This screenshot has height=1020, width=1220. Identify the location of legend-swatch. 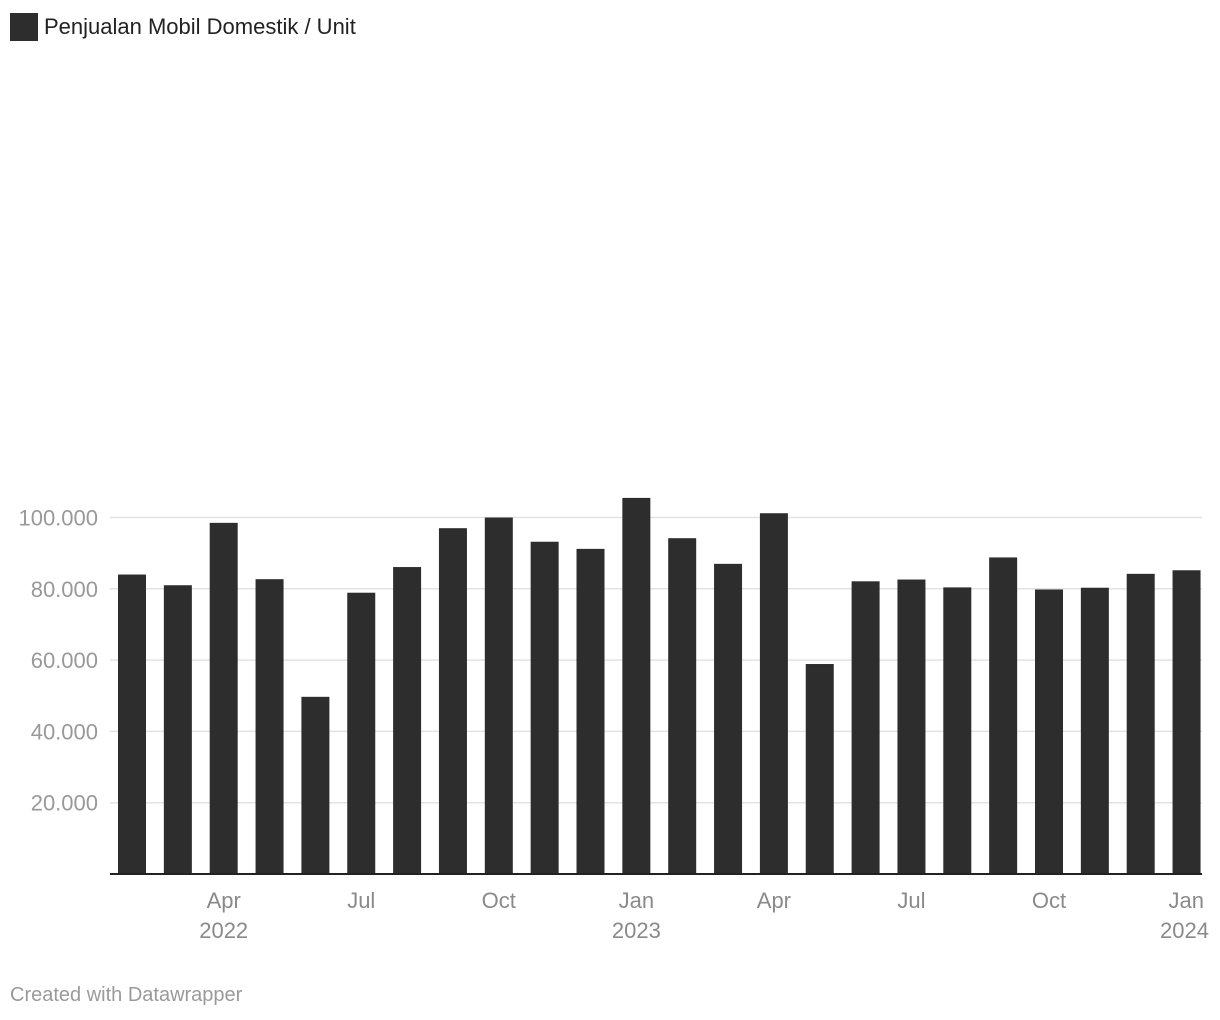
(24, 27).